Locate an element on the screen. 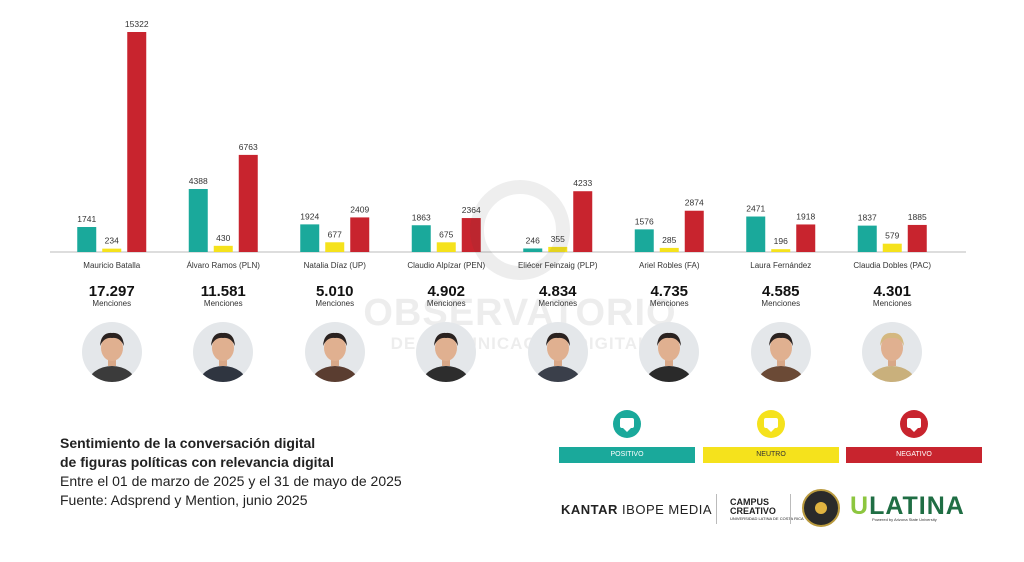  data-label: 675 is located at coordinates (446, 234).